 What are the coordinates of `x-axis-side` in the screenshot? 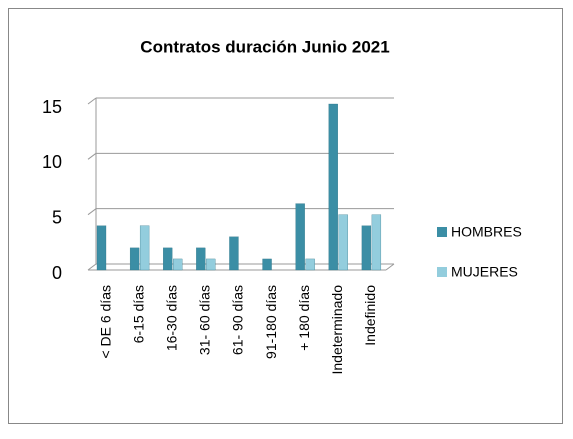 It's located at (390, 267).